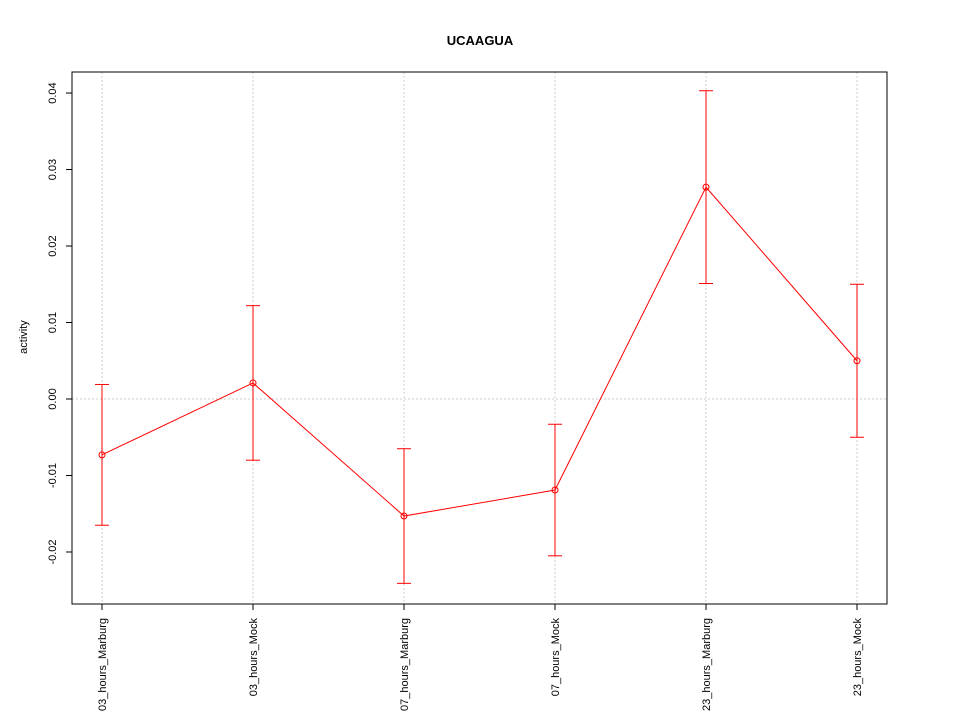 Image resolution: width=960 pixels, height=720 pixels. What do you see at coordinates (858, 657) in the screenshot?
I see `x-tick-label: 23_hours_Mock` at bounding box center [858, 657].